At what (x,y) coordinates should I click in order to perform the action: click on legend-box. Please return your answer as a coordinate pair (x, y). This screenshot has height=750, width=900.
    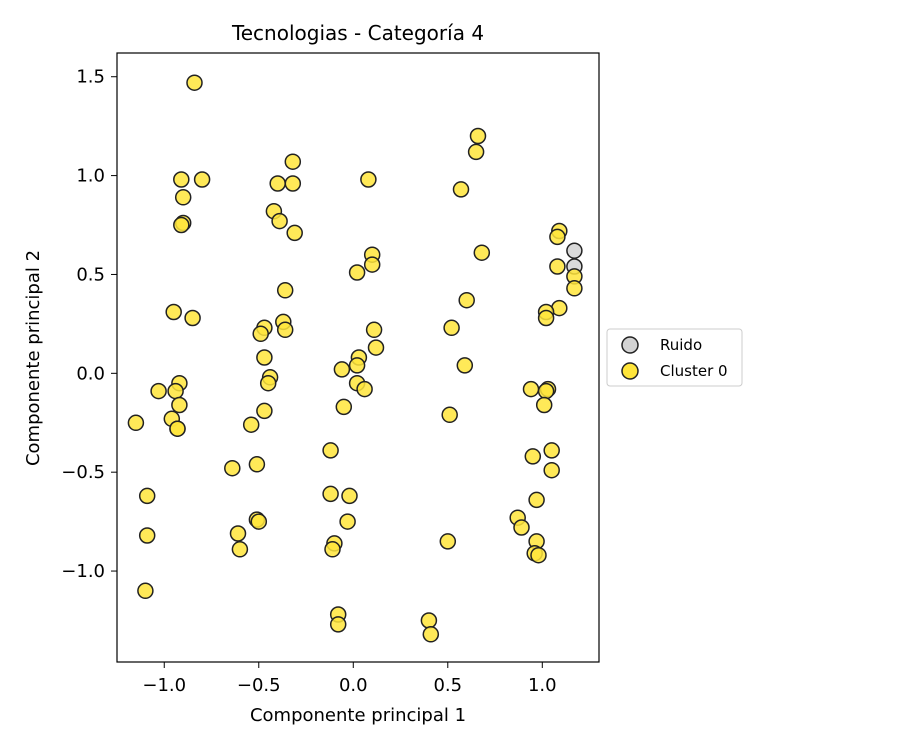
    Looking at the image, I should click on (674, 357).